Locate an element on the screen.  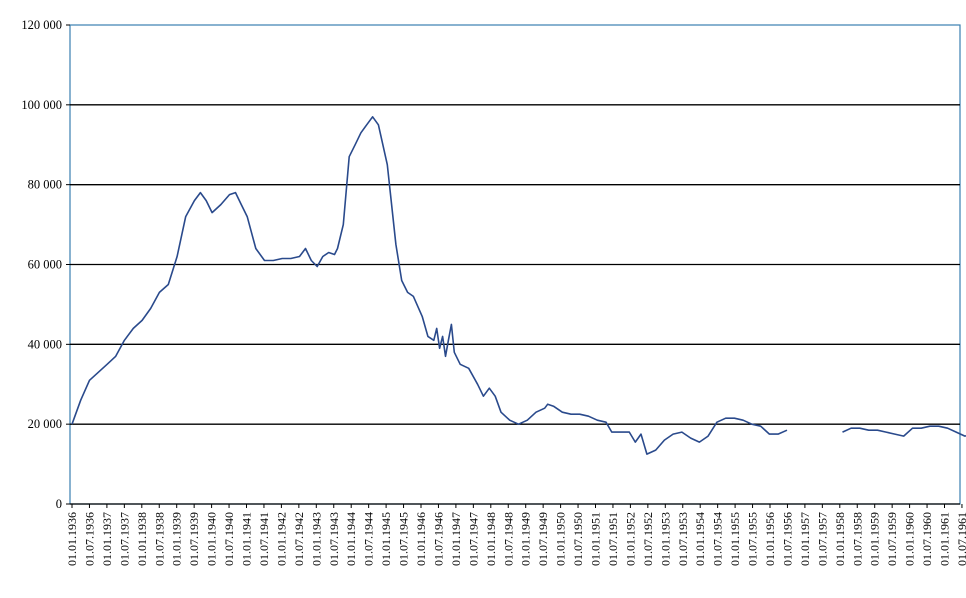
x-tick-label-15: 01.07.1943 is located at coordinates (334, 539).